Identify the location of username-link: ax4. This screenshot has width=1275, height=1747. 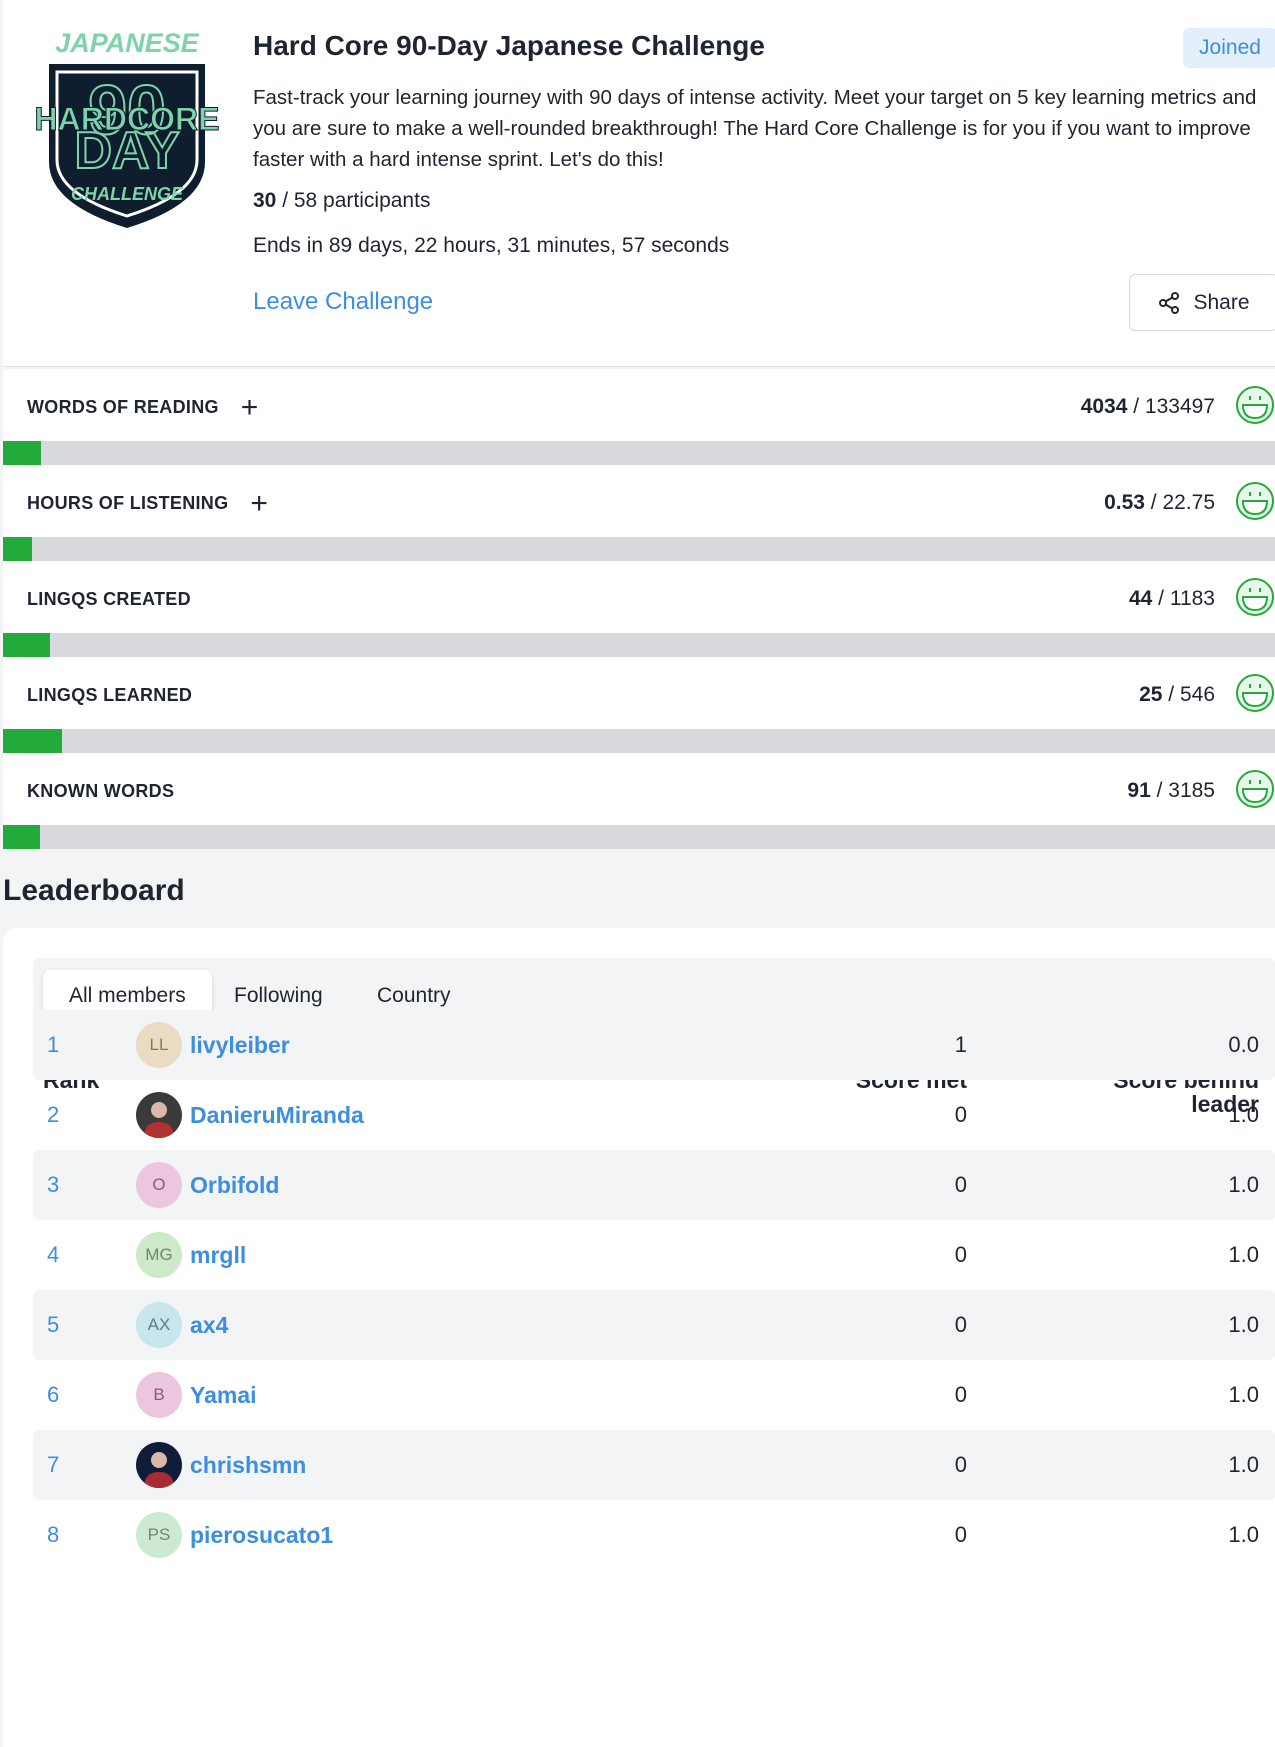
(209, 1325).